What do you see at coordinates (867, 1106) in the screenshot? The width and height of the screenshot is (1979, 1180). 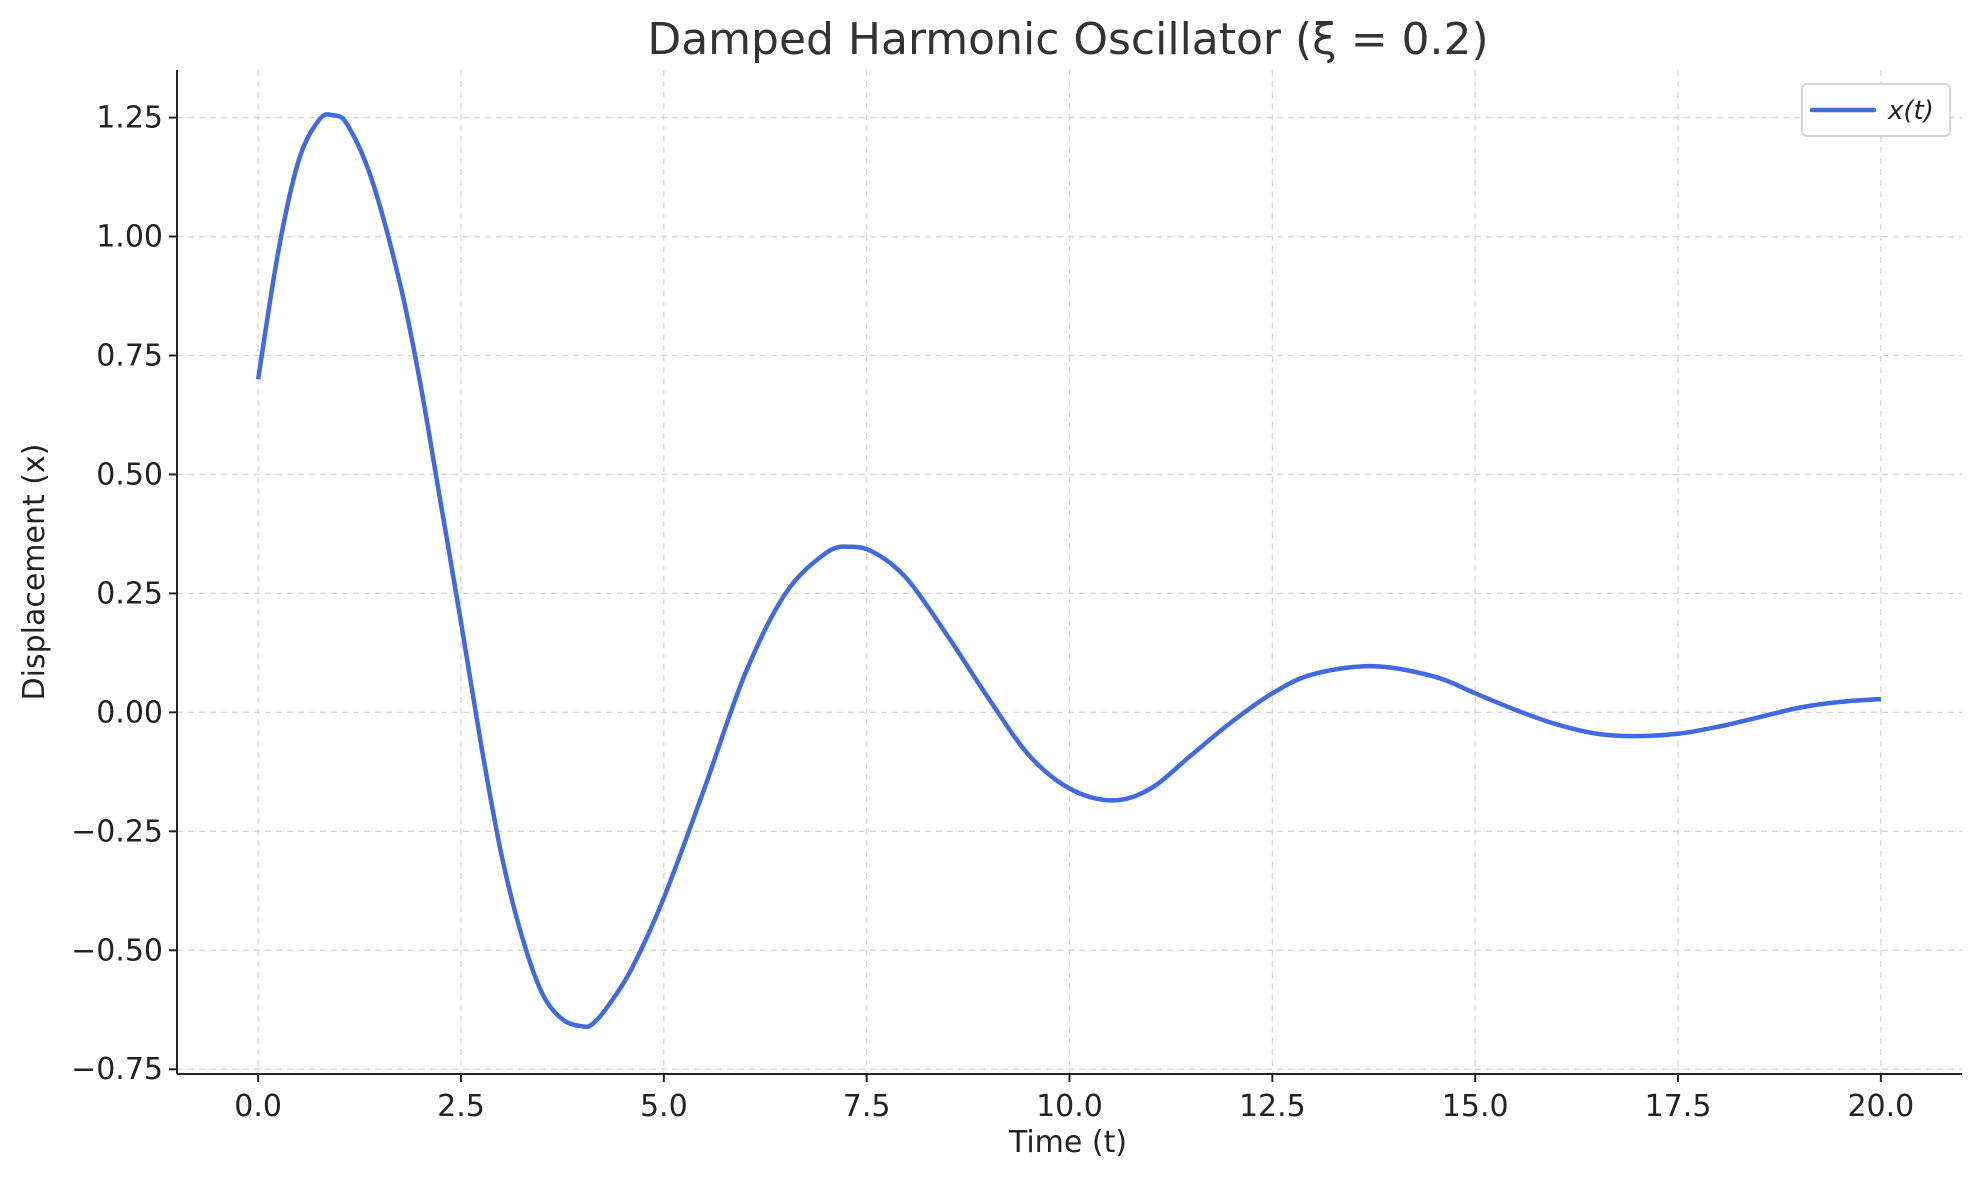 I see `x-tick-label: 7.5` at bounding box center [867, 1106].